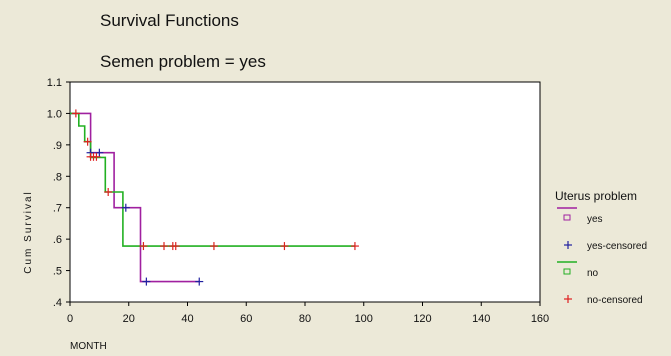 This screenshot has width=671, height=356. Describe the element at coordinates (28, 231) in the screenshot. I see `y-axis-label: Cum Survival` at that location.